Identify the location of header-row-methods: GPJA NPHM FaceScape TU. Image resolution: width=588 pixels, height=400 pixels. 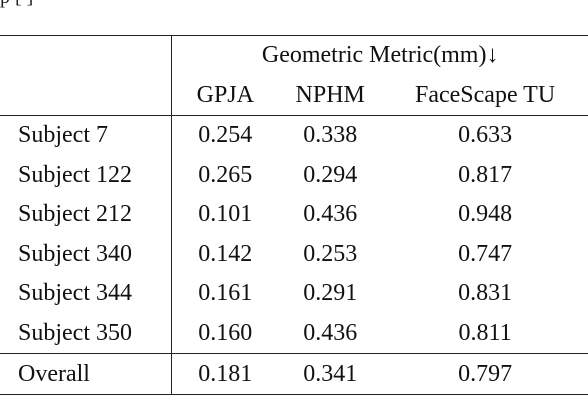
(294, 95).